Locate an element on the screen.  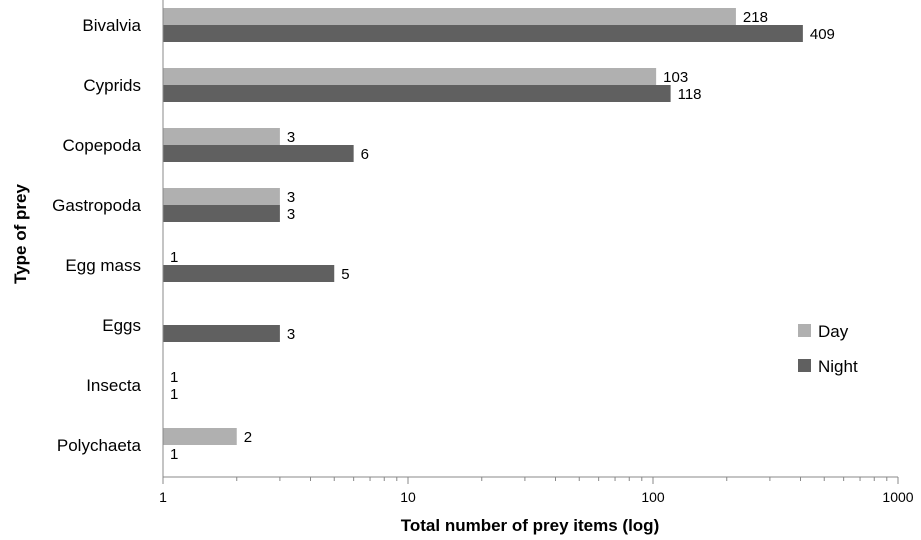
value-label-cyprids-day: 103 is located at coordinates (675, 77).